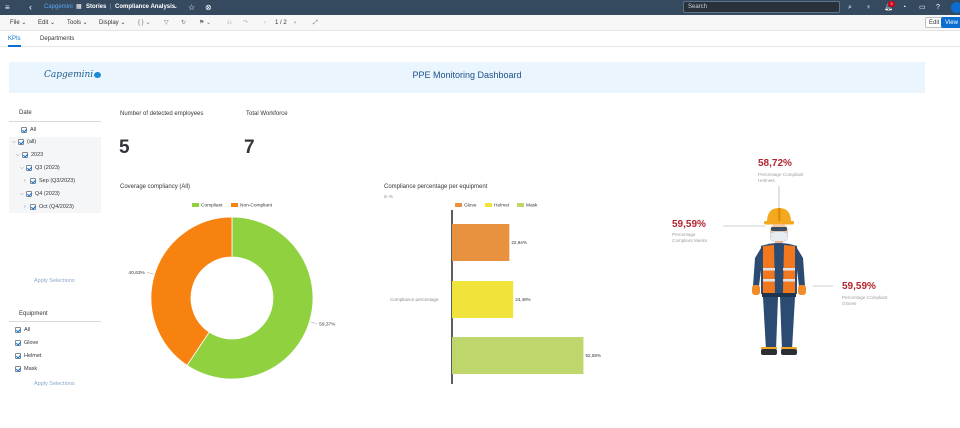 This screenshot has height=428, width=960. What do you see at coordinates (480, 39) in the screenshot?
I see `page-tabs: KPIs Departments` at bounding box center [480, 39].